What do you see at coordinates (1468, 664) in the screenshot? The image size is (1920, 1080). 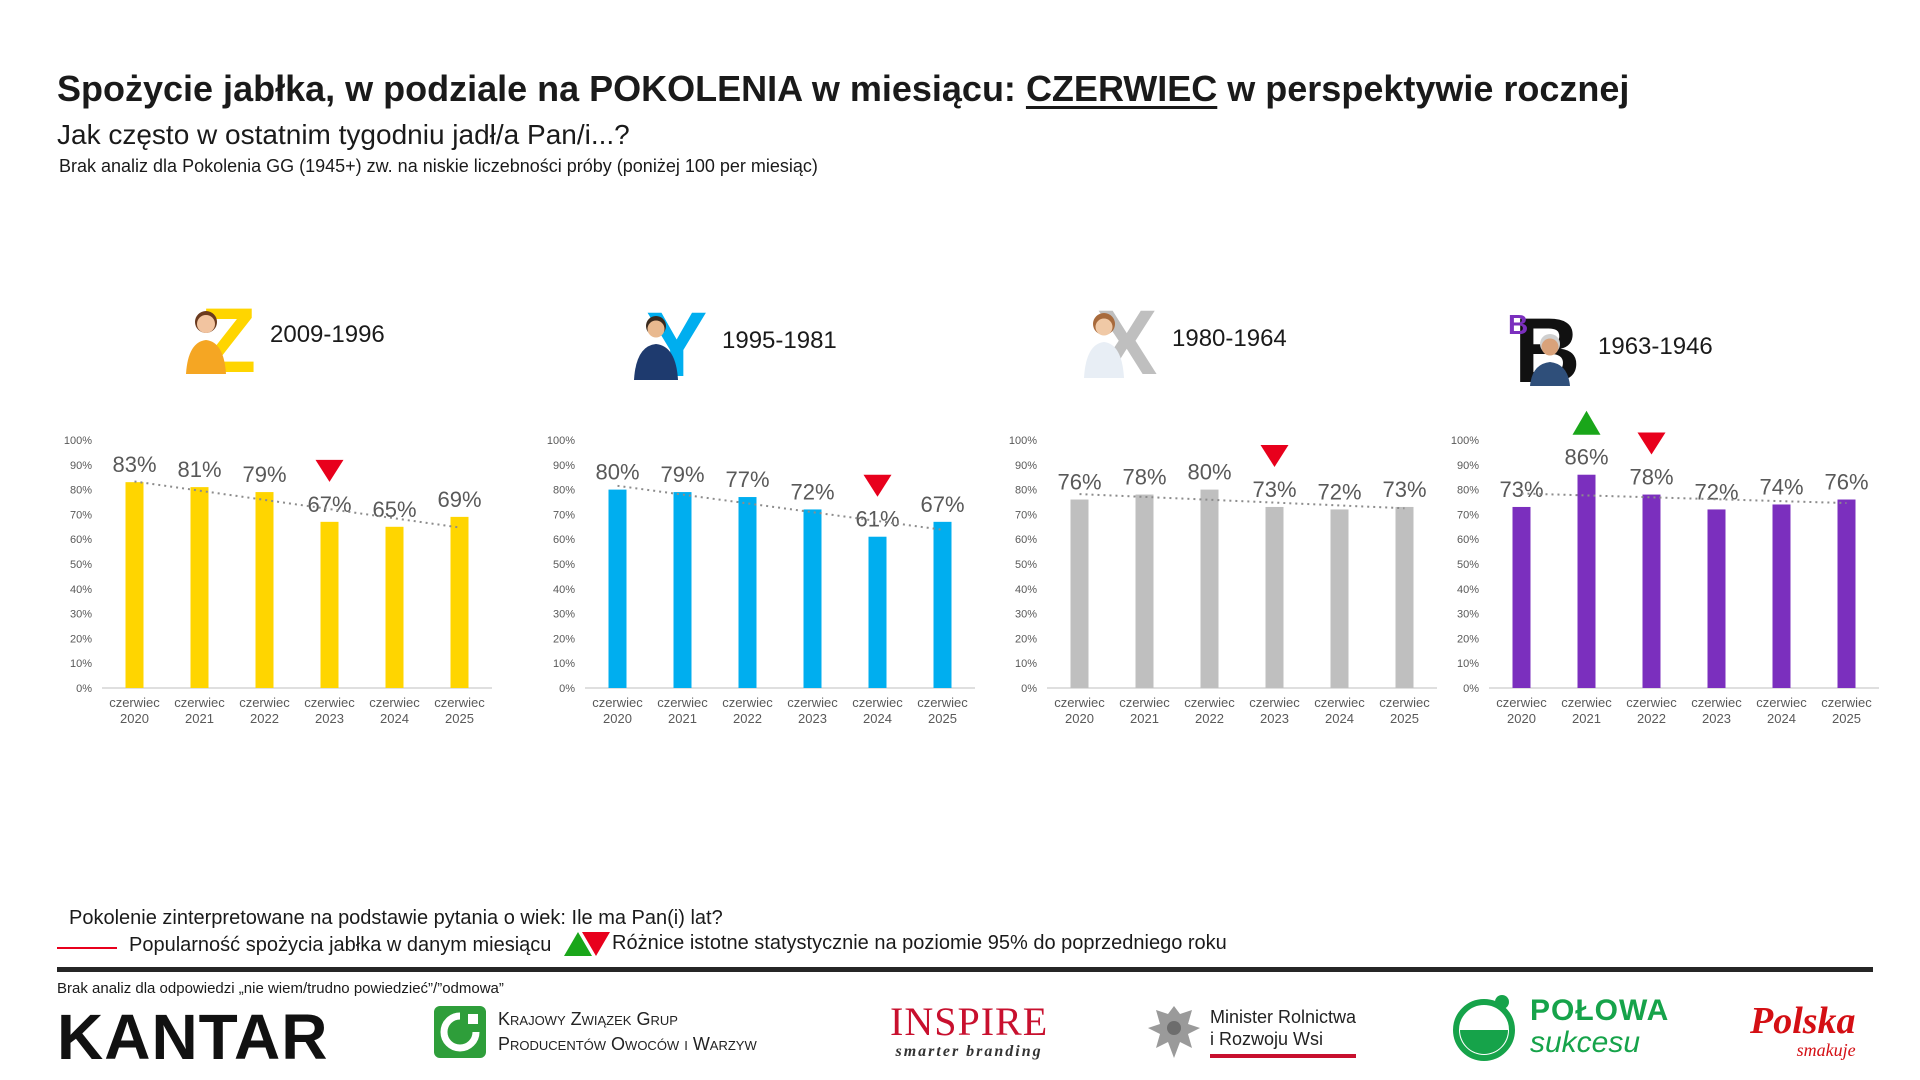 I see `y-tick-label: 10%` at bounding box center [1468, 664].